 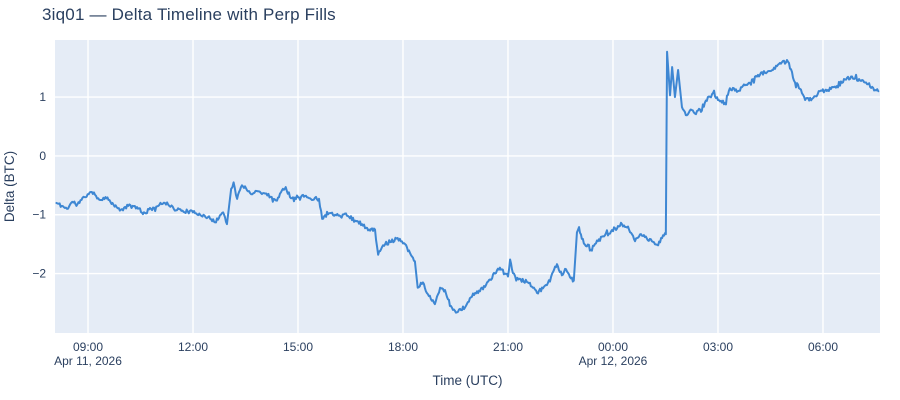 What do you see at coordinates (613, 347) in the screenshot?
I see `x-tick-label: 00:00` at bounding box center [613, 347].